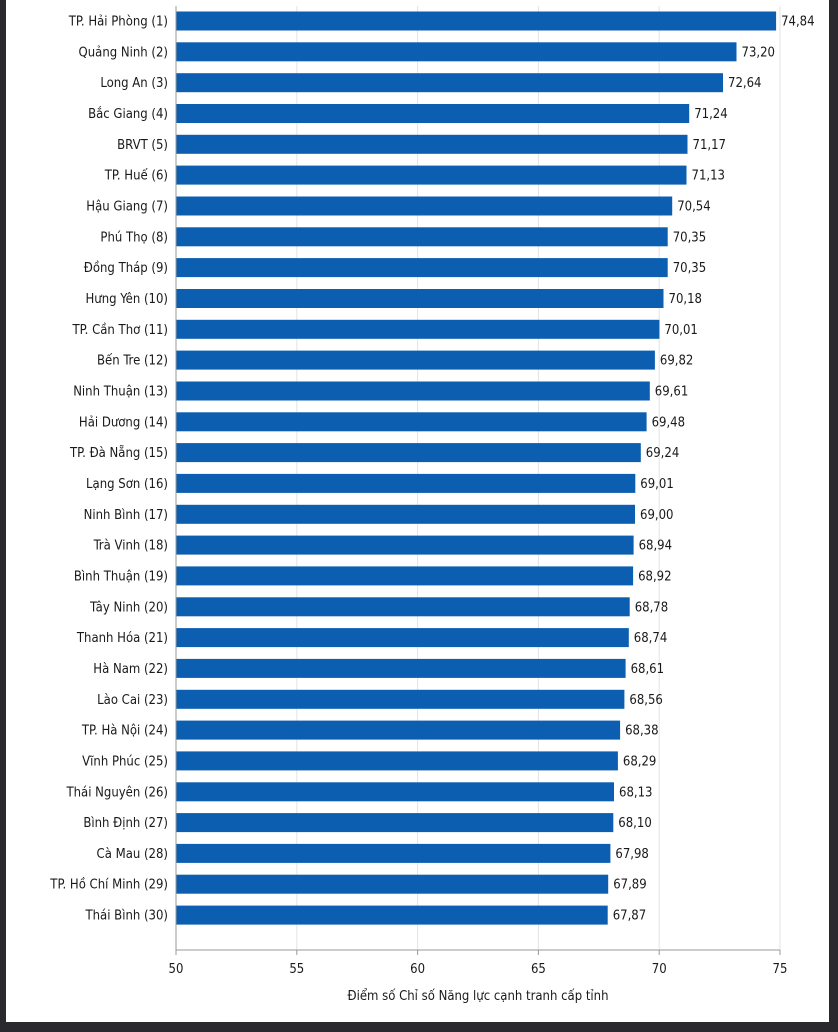  I want to click on value-label: 68,78, so click(651, 607).